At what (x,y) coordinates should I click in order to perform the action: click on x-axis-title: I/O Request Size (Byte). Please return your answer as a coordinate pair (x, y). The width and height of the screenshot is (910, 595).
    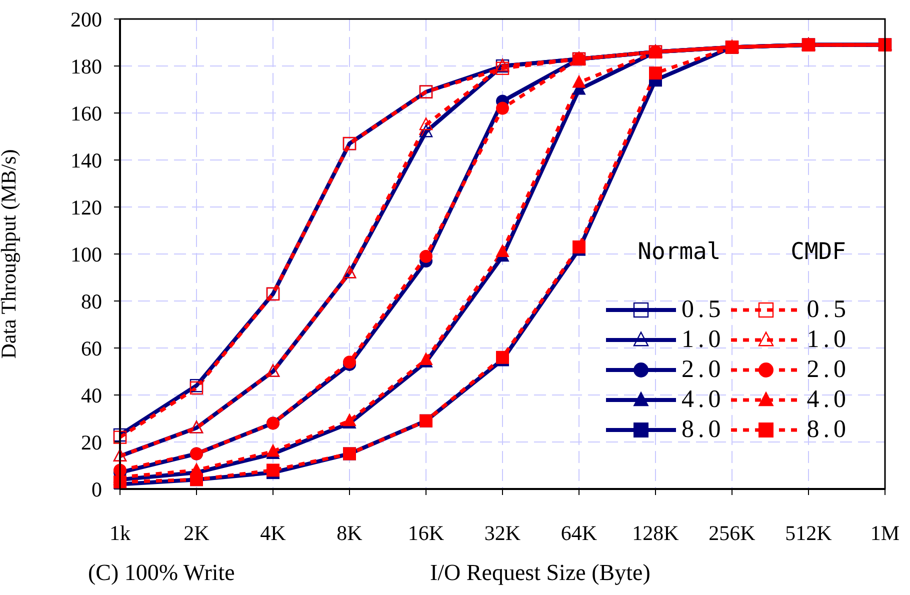
    Looking at the image, I should click on (540, 573).